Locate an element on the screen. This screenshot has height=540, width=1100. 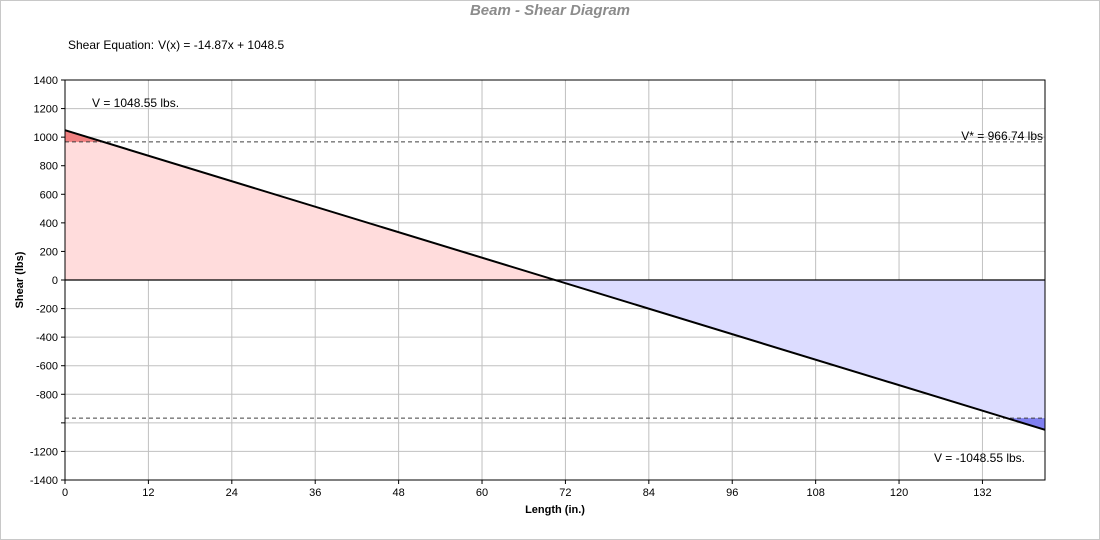
x-tick-label: 72 is located at coordinates (565, 493).